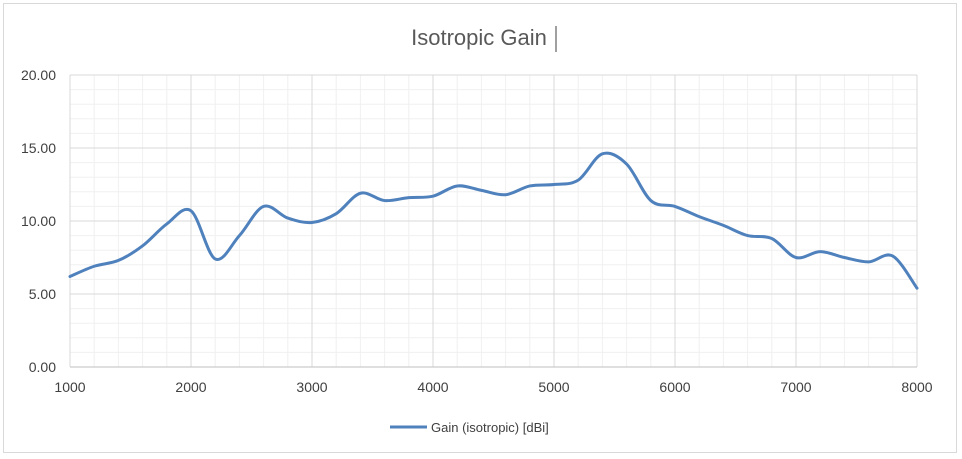 The height and width of the screenshot is (459, 962). I want to click on legend-label: Gain (isotropic) [dBi], so click(490, 427).